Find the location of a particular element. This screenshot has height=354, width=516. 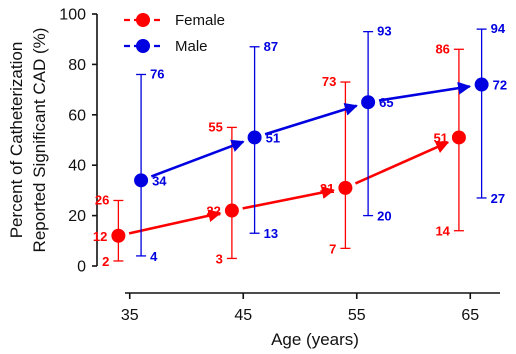

x-tick-label: 35 is located at coordinates (130, 315).